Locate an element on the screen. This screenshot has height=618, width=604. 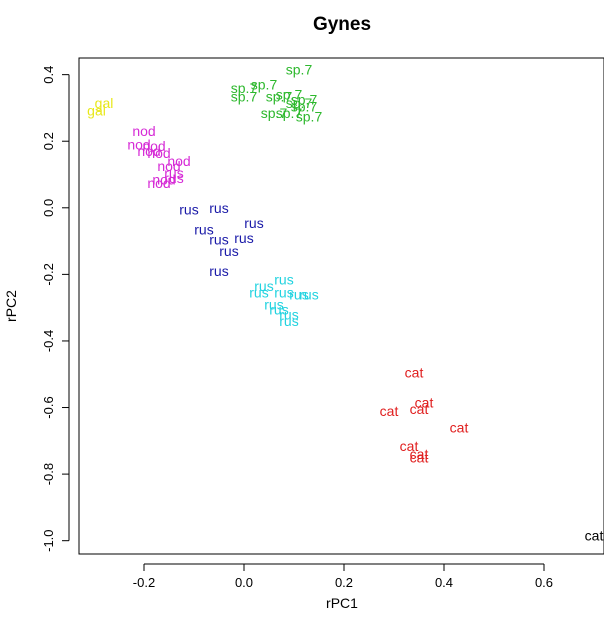
x-axis: -0.2 0.0 0.2 0.4 0.6 is located at coordinates (343, 576).